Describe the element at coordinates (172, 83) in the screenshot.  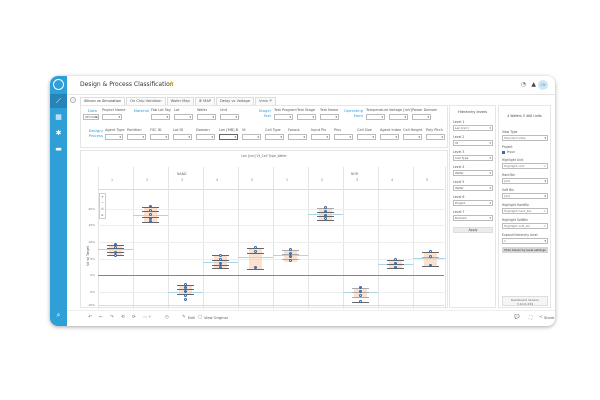
I see `favorite-star-icon: ★` at that location.